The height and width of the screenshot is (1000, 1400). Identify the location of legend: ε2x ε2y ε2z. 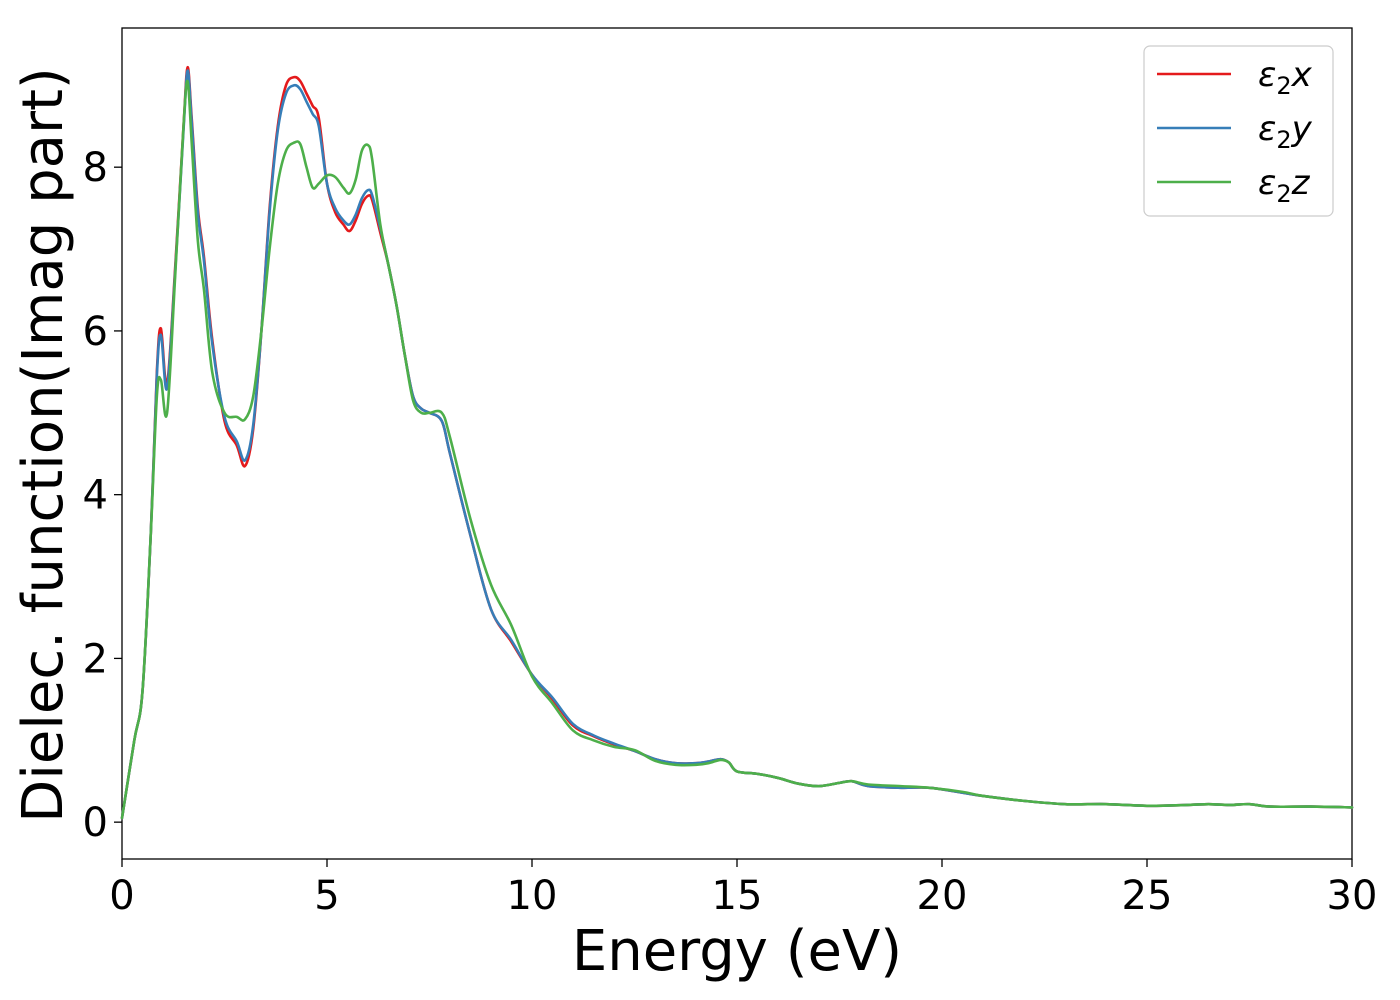
(1238, 131).